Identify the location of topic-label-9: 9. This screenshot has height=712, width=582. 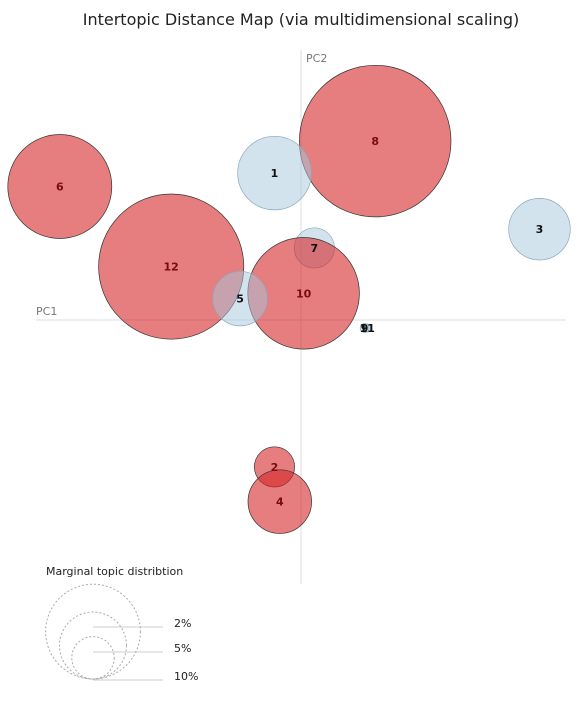
(365, 328).